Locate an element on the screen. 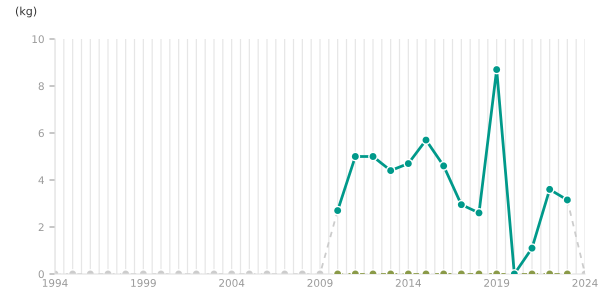 The width and height of the screenshot is (615, 305). x-tick-label: 1999 is located at coordinates (143, 283).